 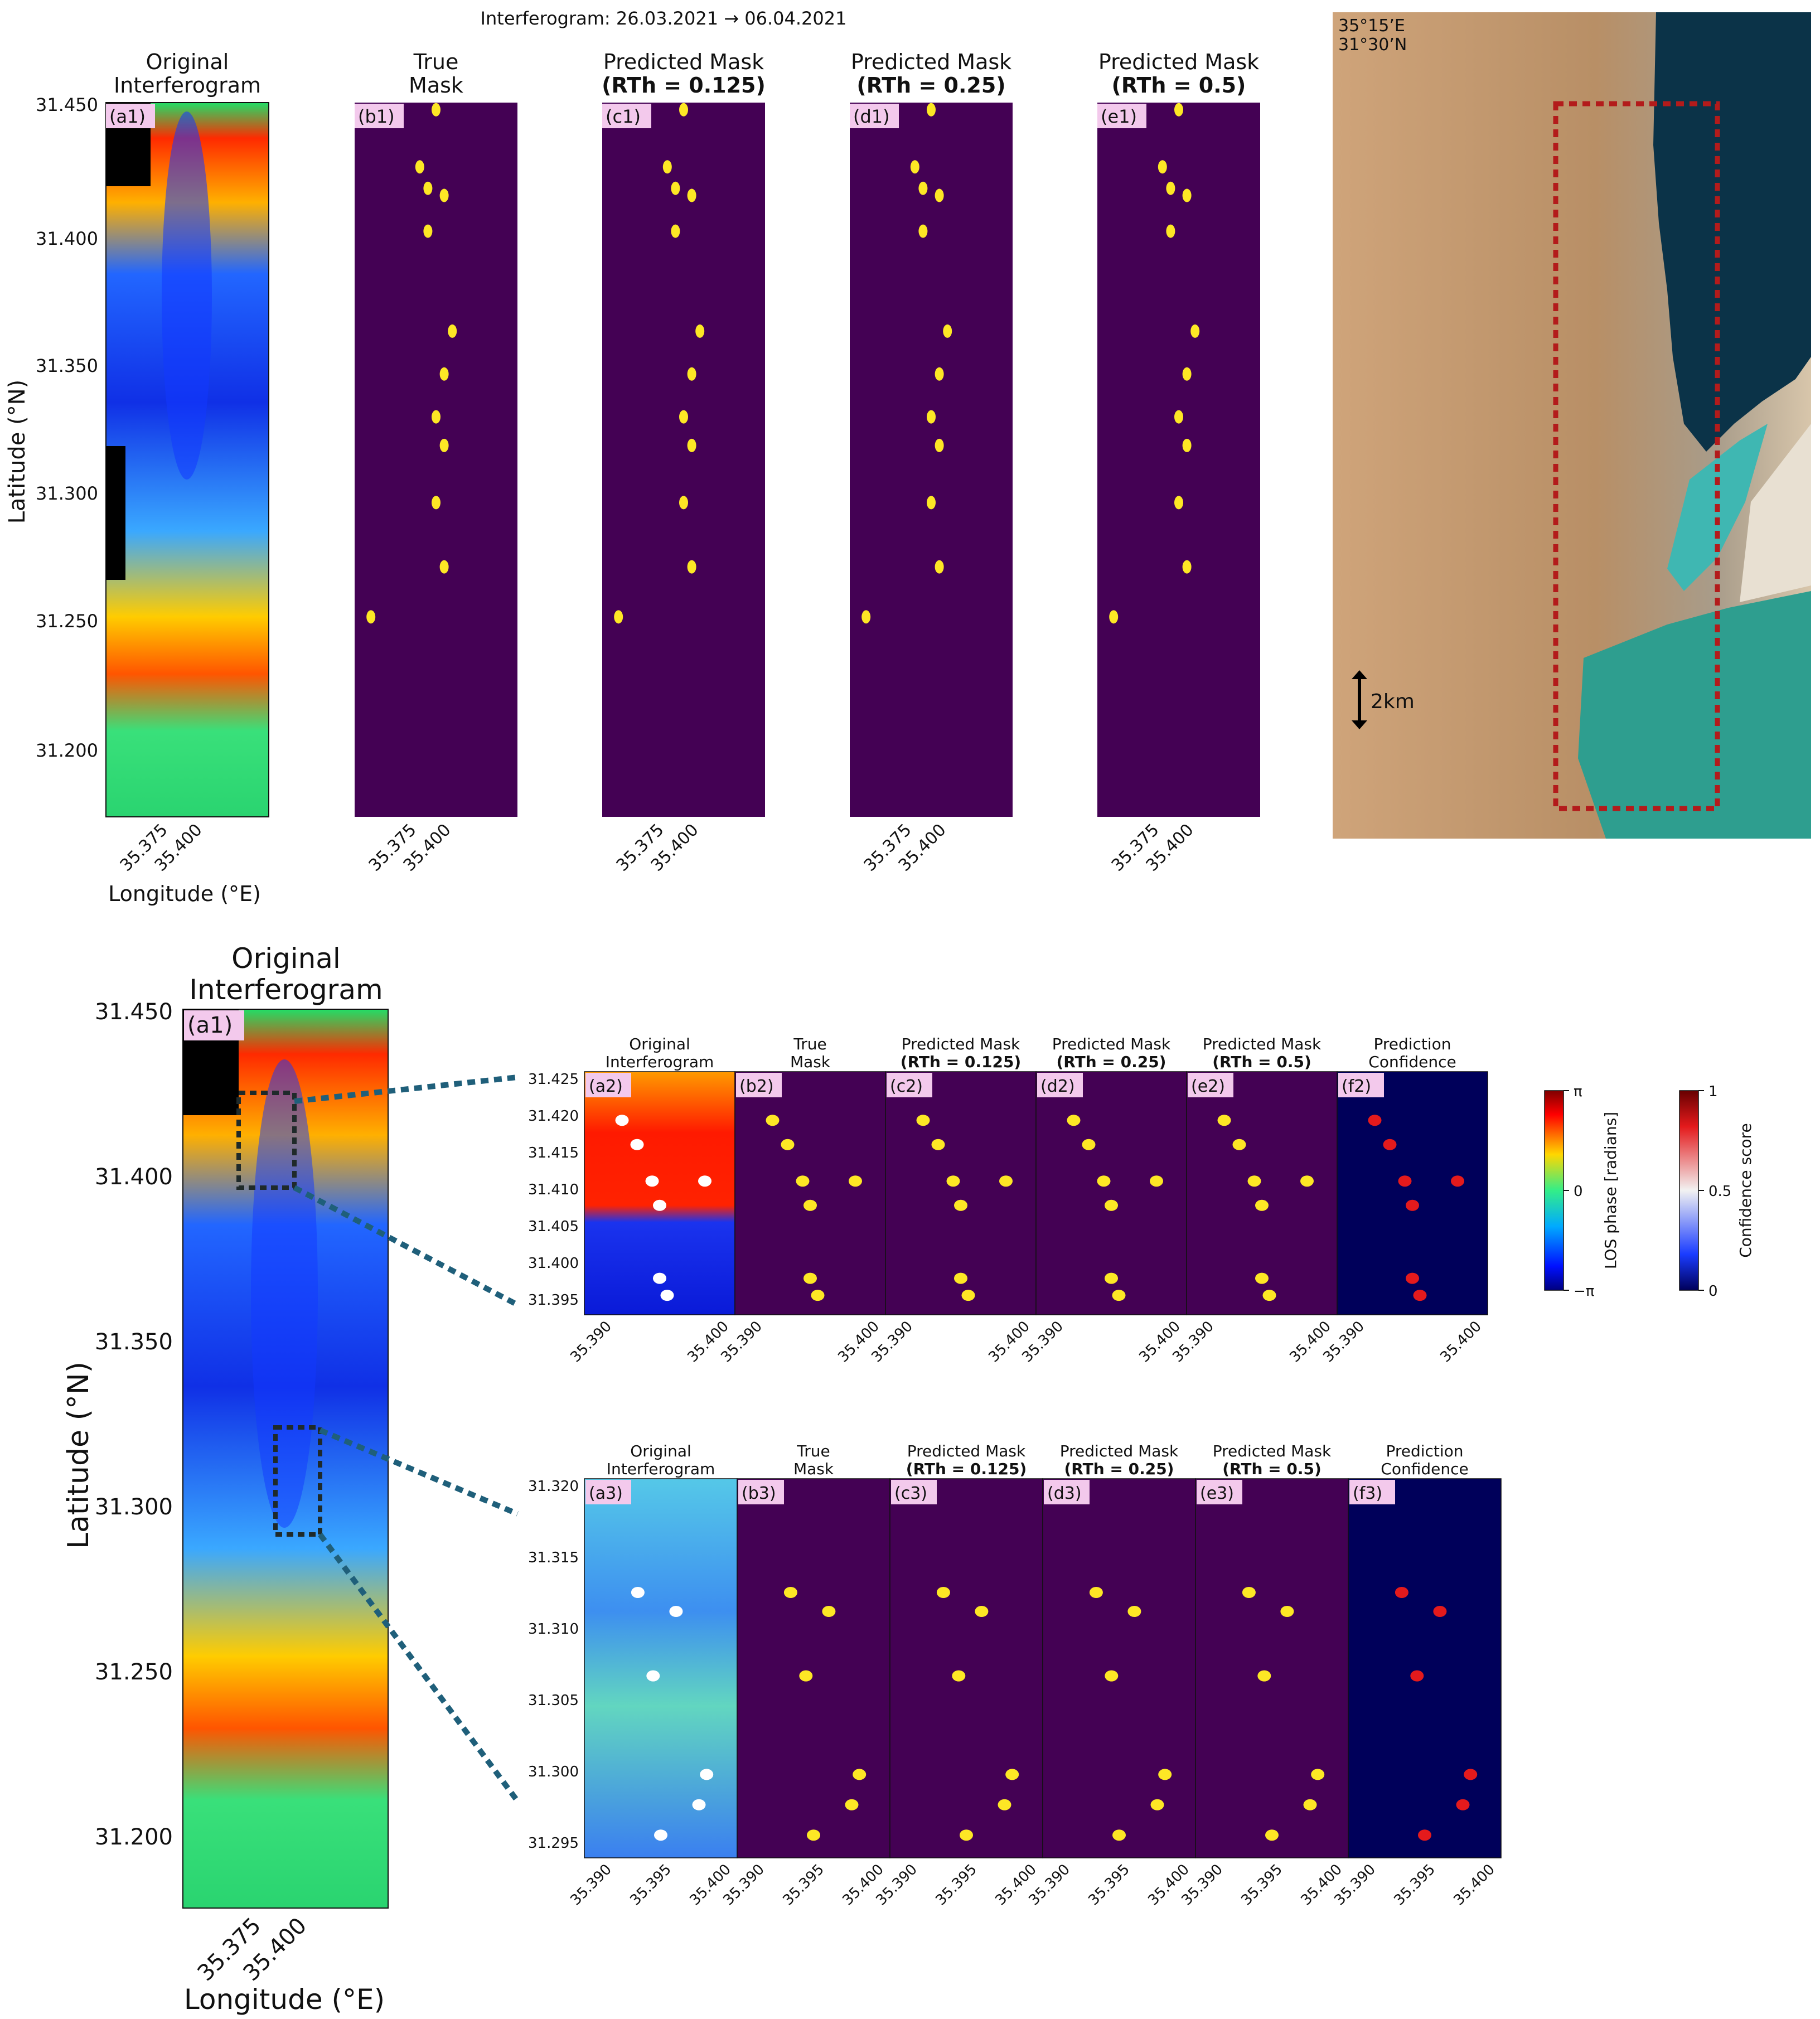 I want to click on bottom-left-ytick-1: 31.400, so click(x=134, y=1177).